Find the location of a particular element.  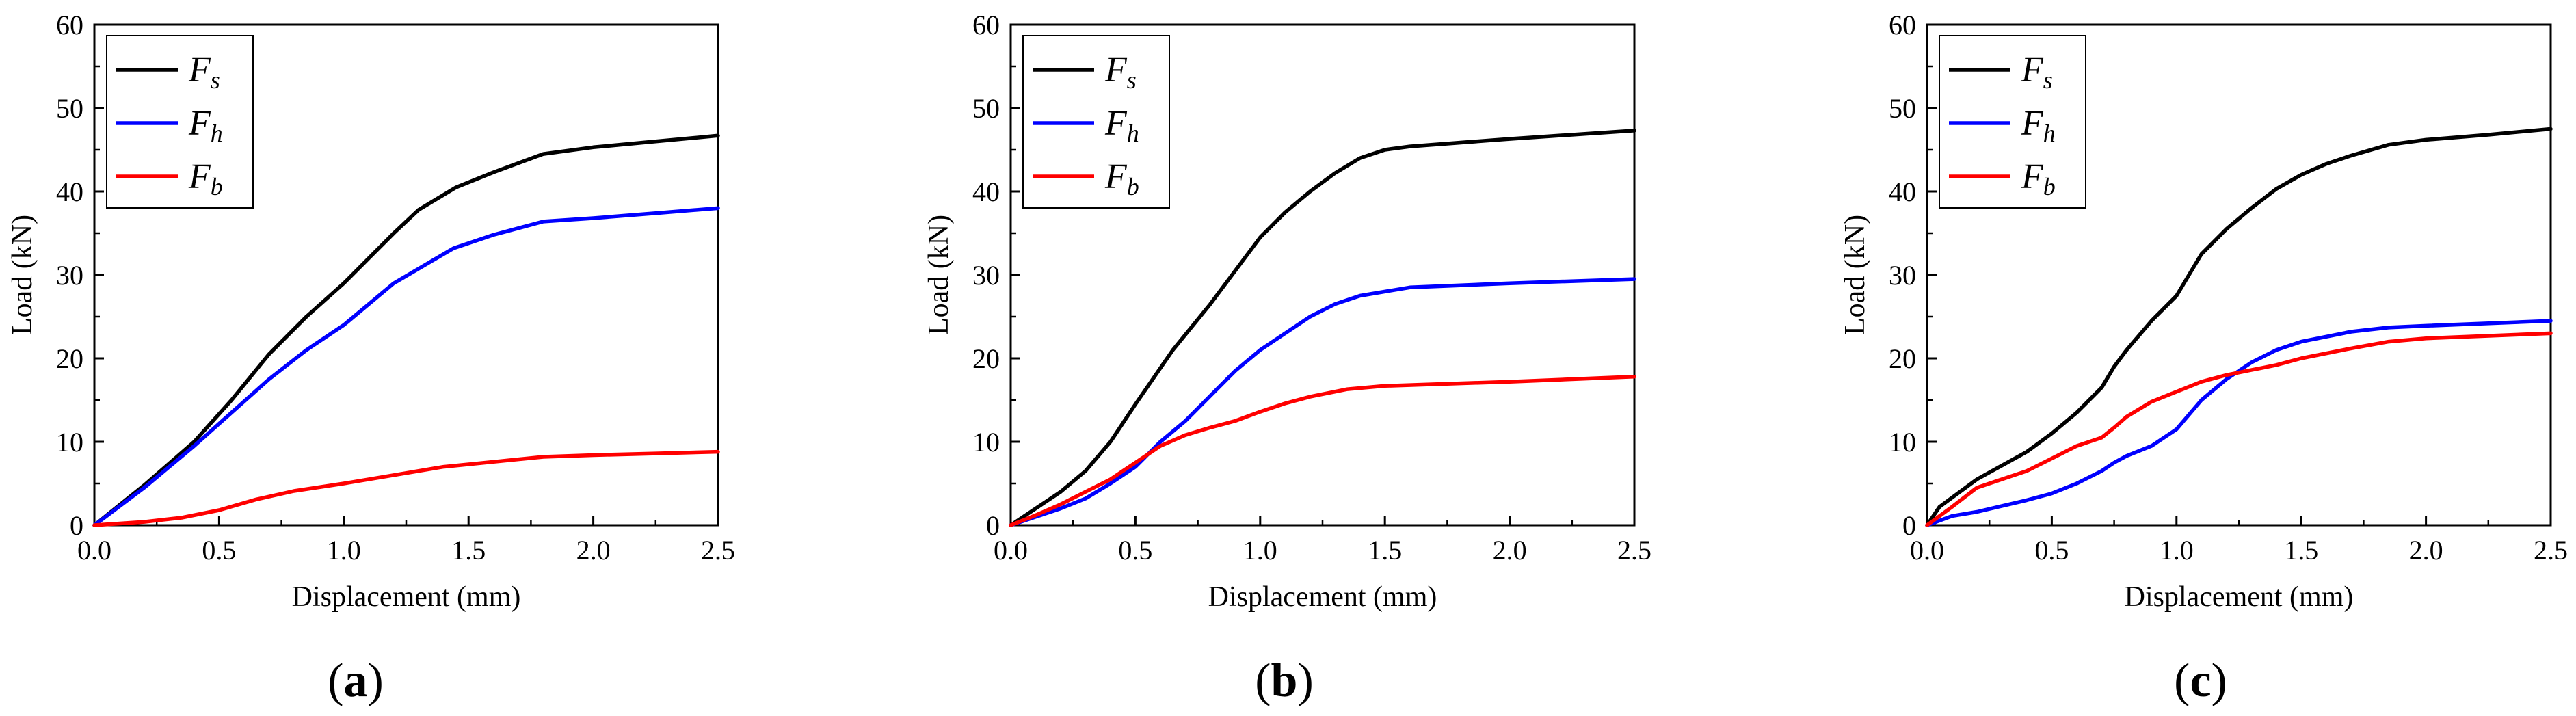

panel-label: (a) is located at coordinates (356, 681).